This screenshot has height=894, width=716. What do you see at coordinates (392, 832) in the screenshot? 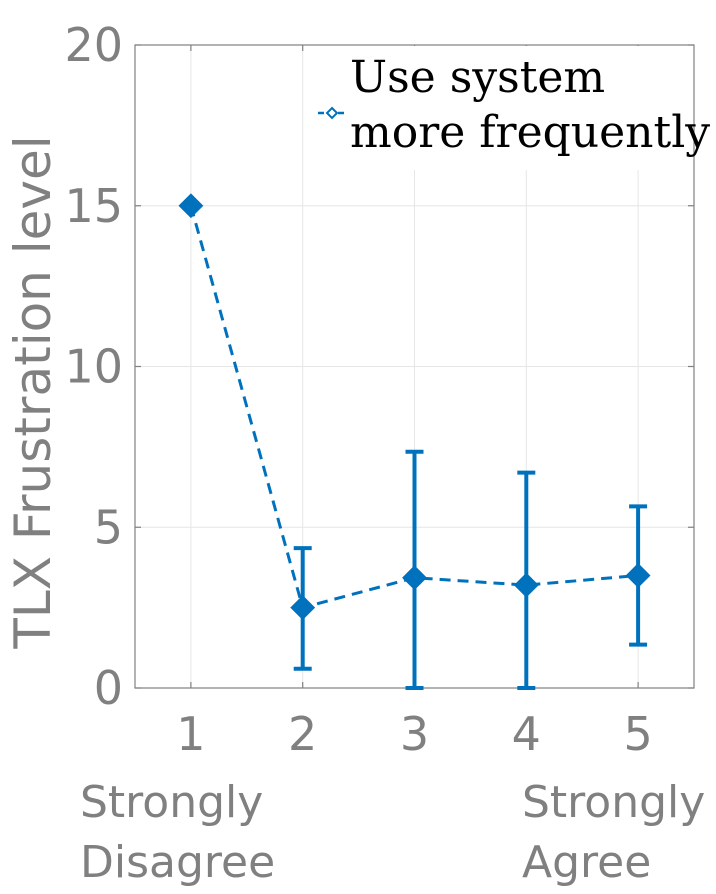
I see `scale-anchor-labels: Strongly Disagree Strongly Agree` at bounding box center [392, 832].